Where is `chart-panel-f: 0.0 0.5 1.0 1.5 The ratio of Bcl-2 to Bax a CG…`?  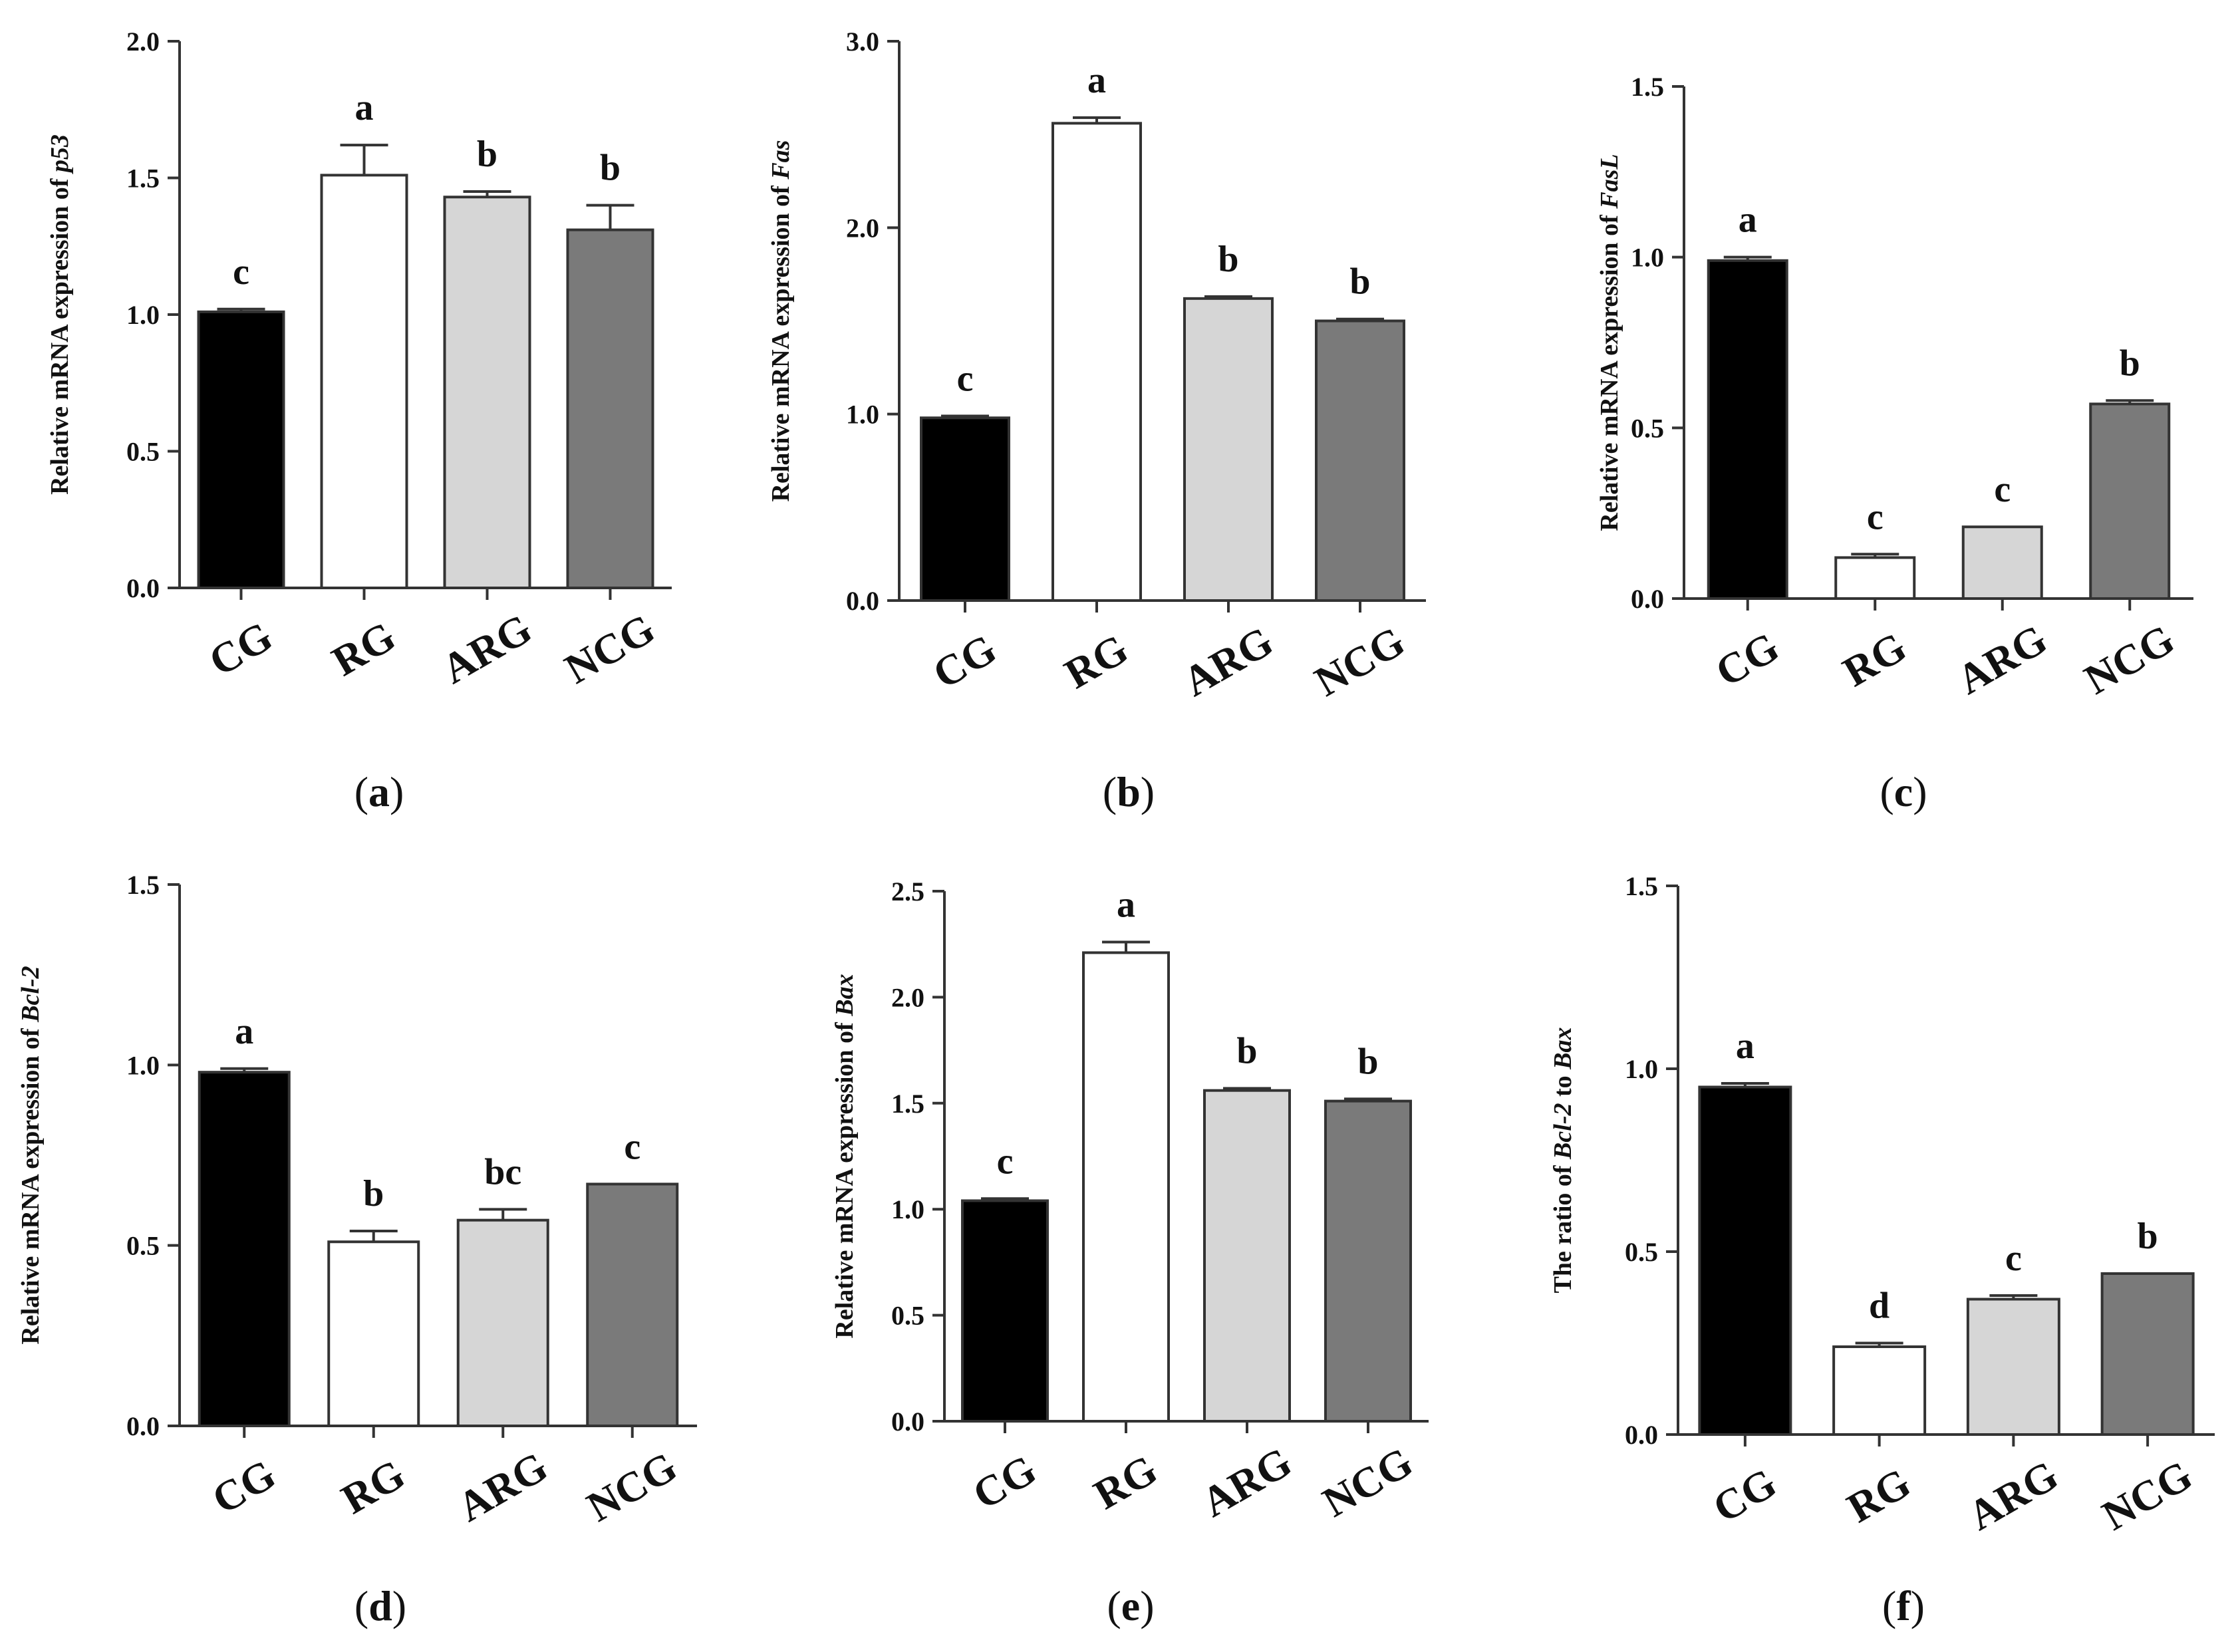 chart-panel-f: 0.0 0.5 1.0 1.5 The ratio of Bcl-2 to Bax a CG… is located at coordinates (1882, 1250).